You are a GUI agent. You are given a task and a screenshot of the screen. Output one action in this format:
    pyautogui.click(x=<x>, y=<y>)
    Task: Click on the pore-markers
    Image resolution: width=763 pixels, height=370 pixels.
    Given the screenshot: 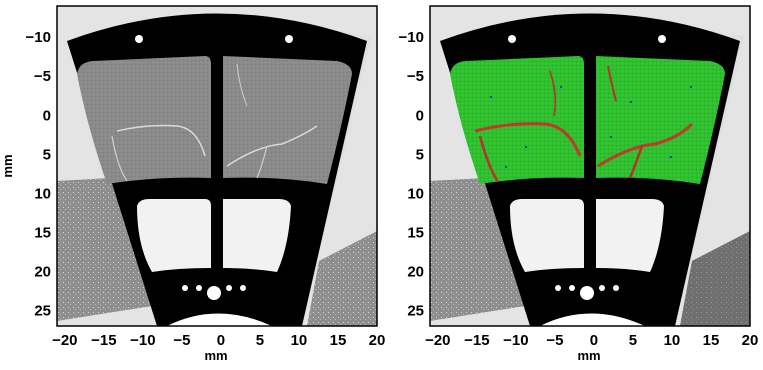 What is the action you would take?
    pyautogui.click(x=591, y=127)
    